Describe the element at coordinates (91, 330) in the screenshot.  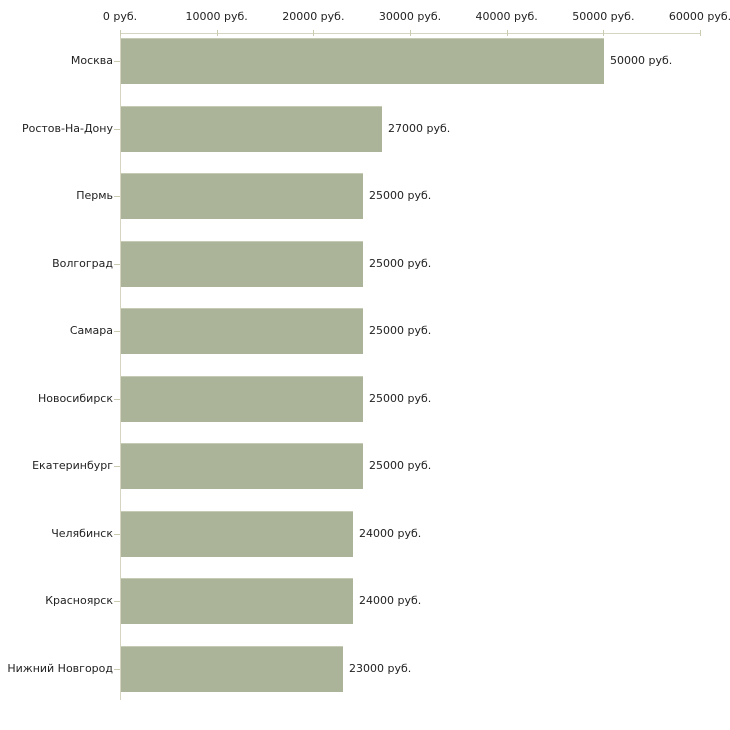
I see `category-label: Самара` at that location.